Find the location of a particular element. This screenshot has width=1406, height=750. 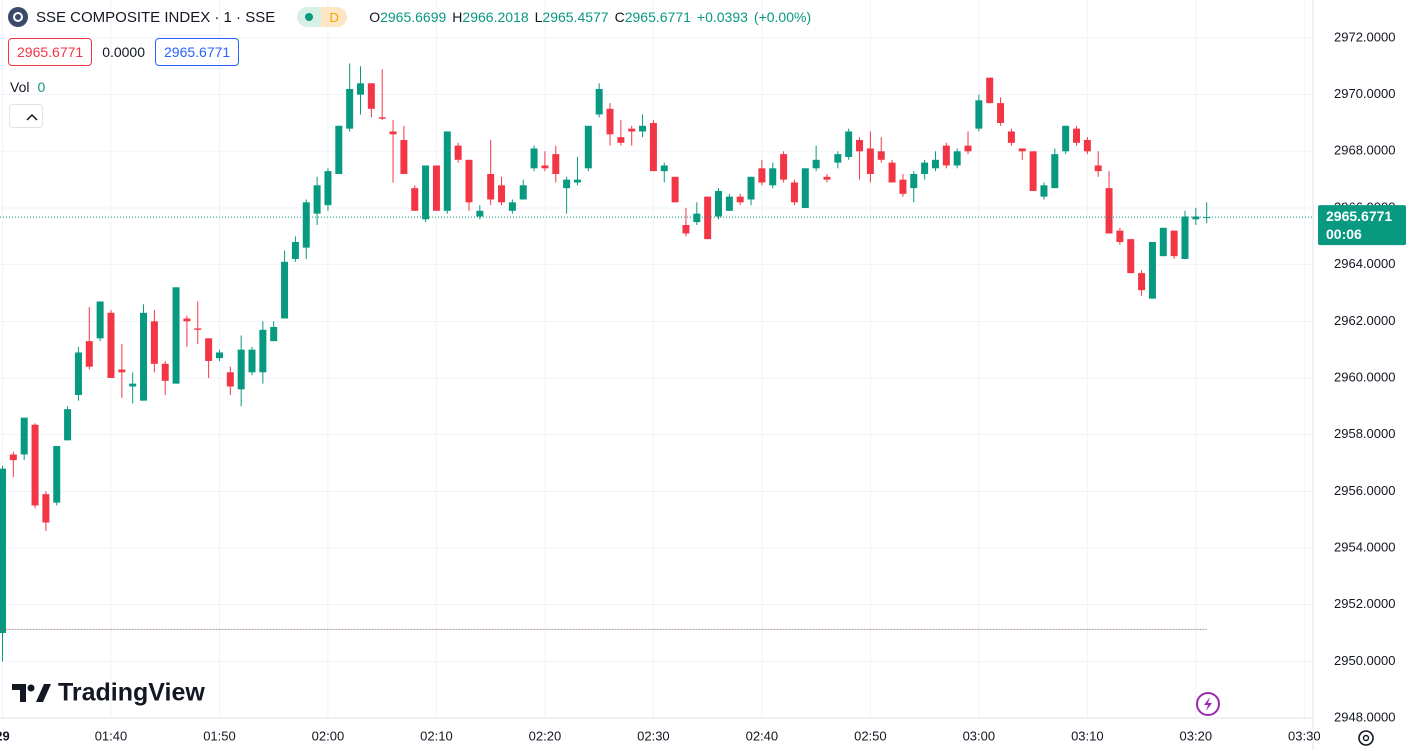

logo is located at coordinates (31, 693).